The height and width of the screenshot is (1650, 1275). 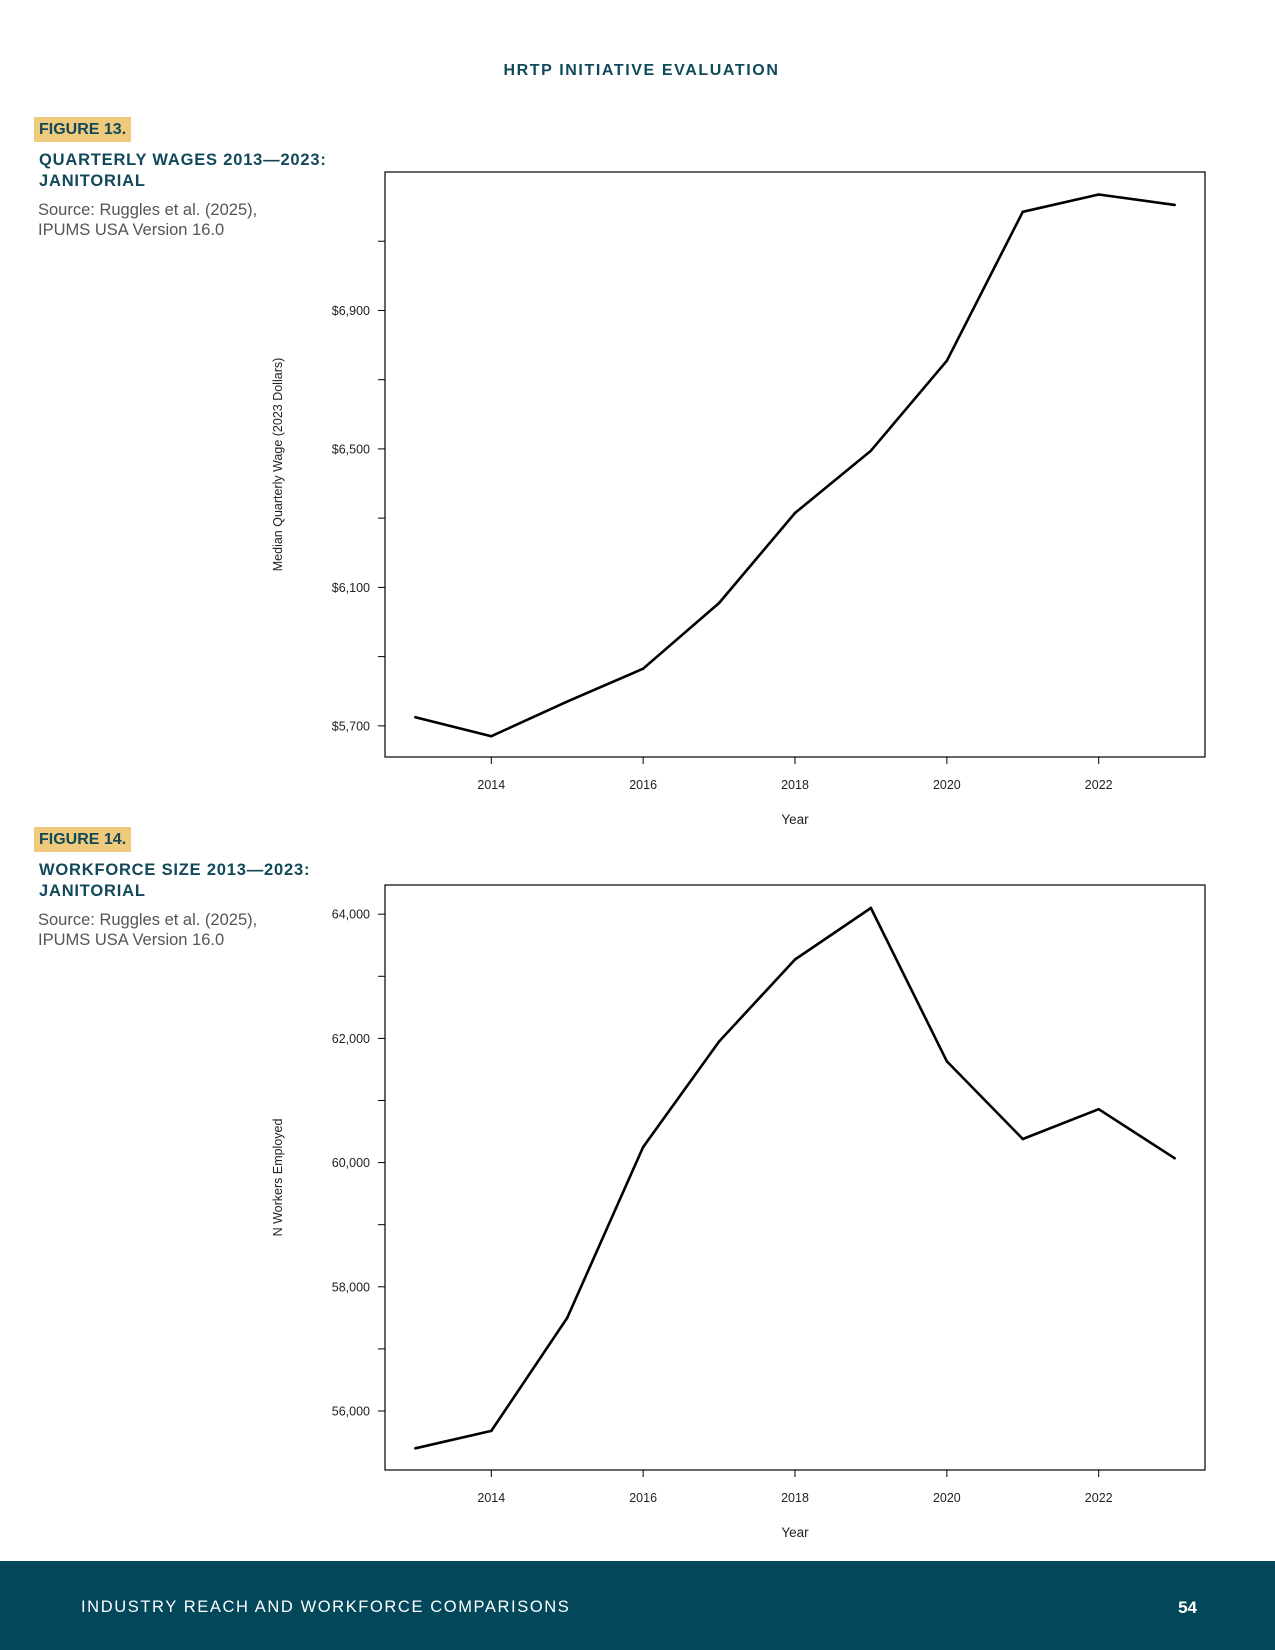 What do you see at coordinates (947, 785) in the screenshot?
I see `chart-0-x-tick-label: 2020` at bounding box center [947, 785].